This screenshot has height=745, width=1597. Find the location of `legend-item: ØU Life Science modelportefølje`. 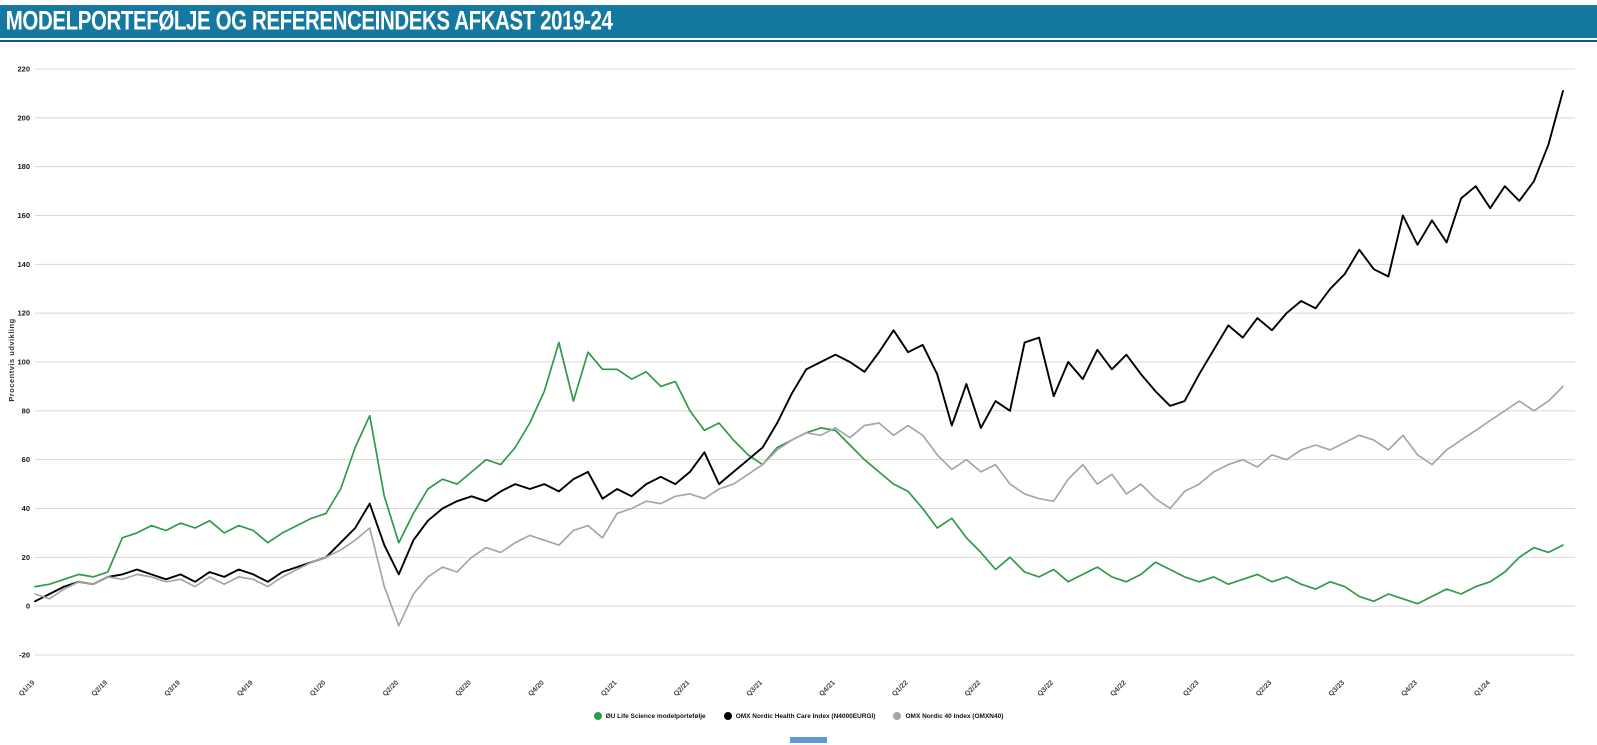

legend-item: ØU Life Science modelportefølje is located at coordinates (649, 716).